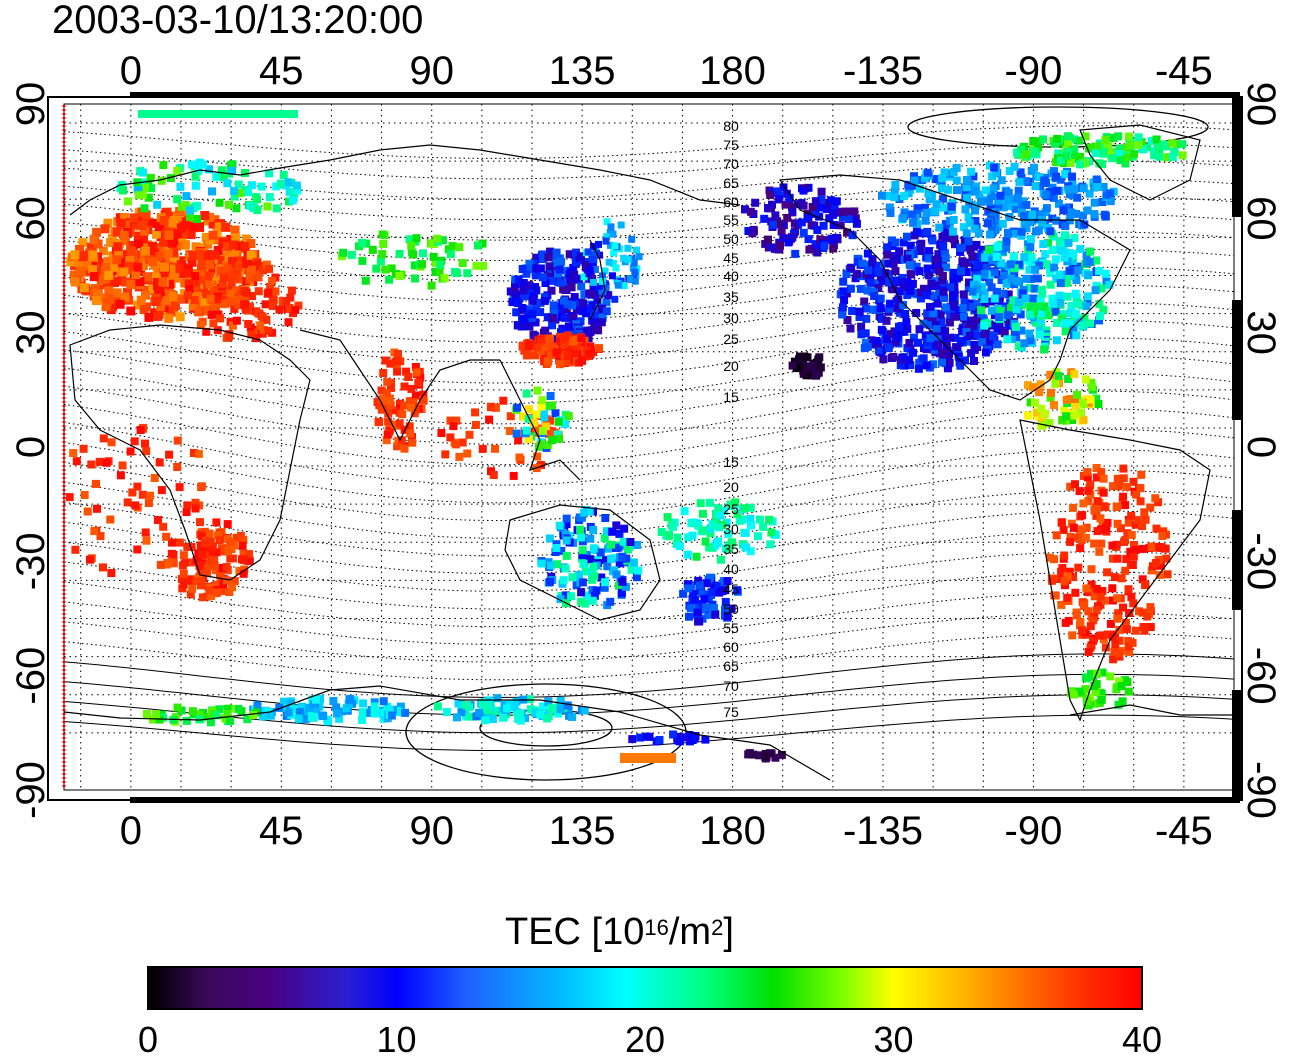 This screenshot has width=1292, height=1060. What do you see at coordinates (656, 927) in the screenshot?
I see `colorbar-title-exponent-1: 16` at bounding box center [656, 927].